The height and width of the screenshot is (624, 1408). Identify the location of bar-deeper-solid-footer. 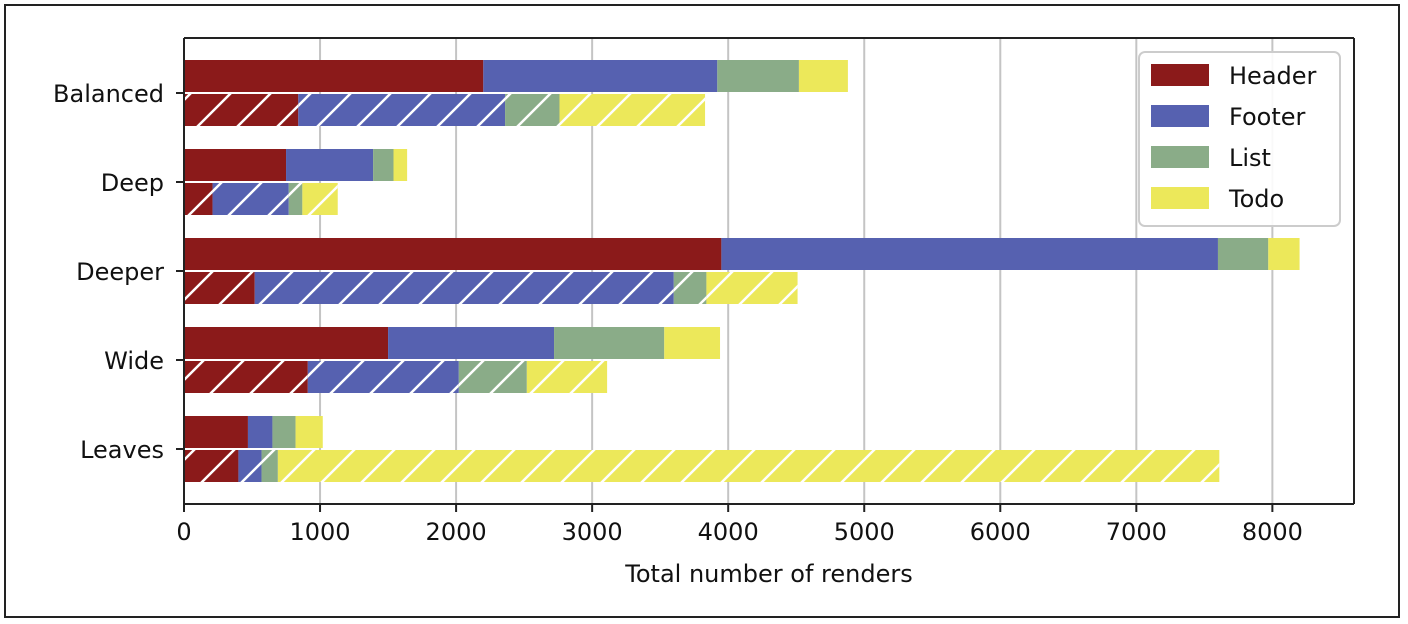
(969, 254).